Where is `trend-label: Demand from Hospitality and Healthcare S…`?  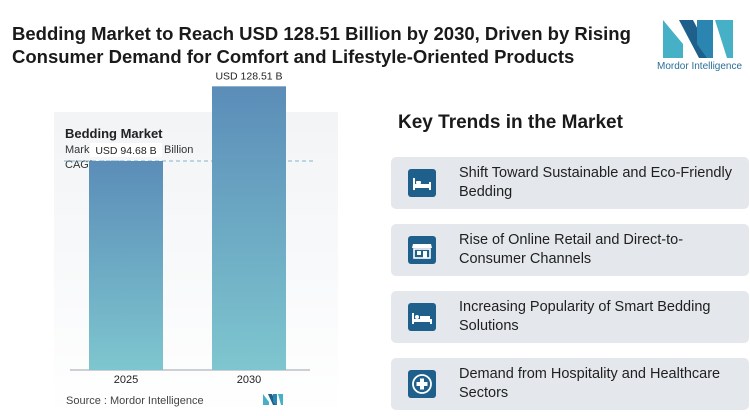 trend-label: Demand from Hospitality and Healthcare S… is located at coordinates (590, 383).